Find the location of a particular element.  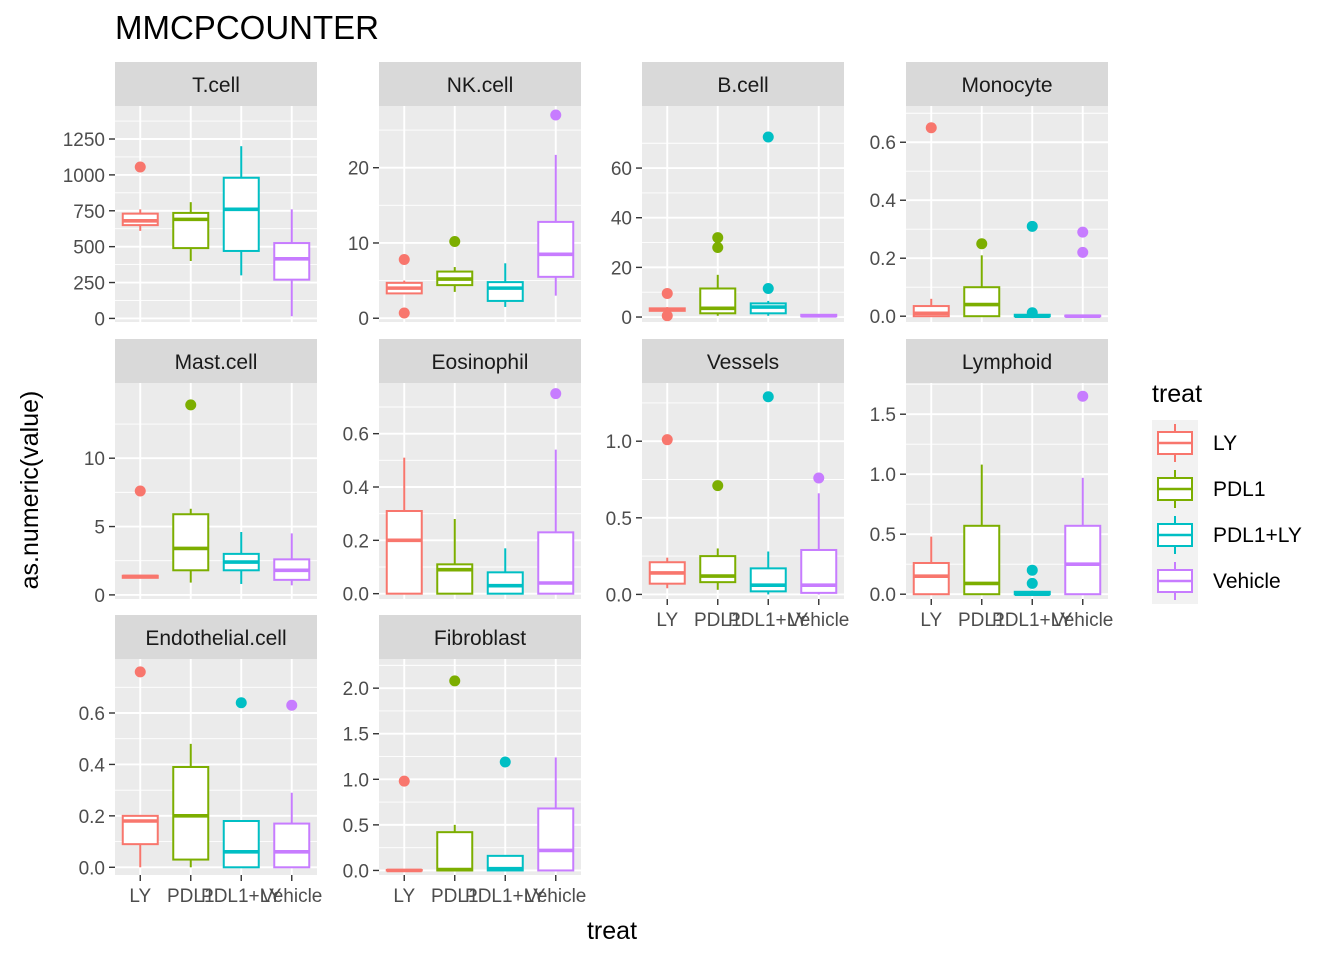

strip-label: Mast.cell is located at coordinates (216, 362).